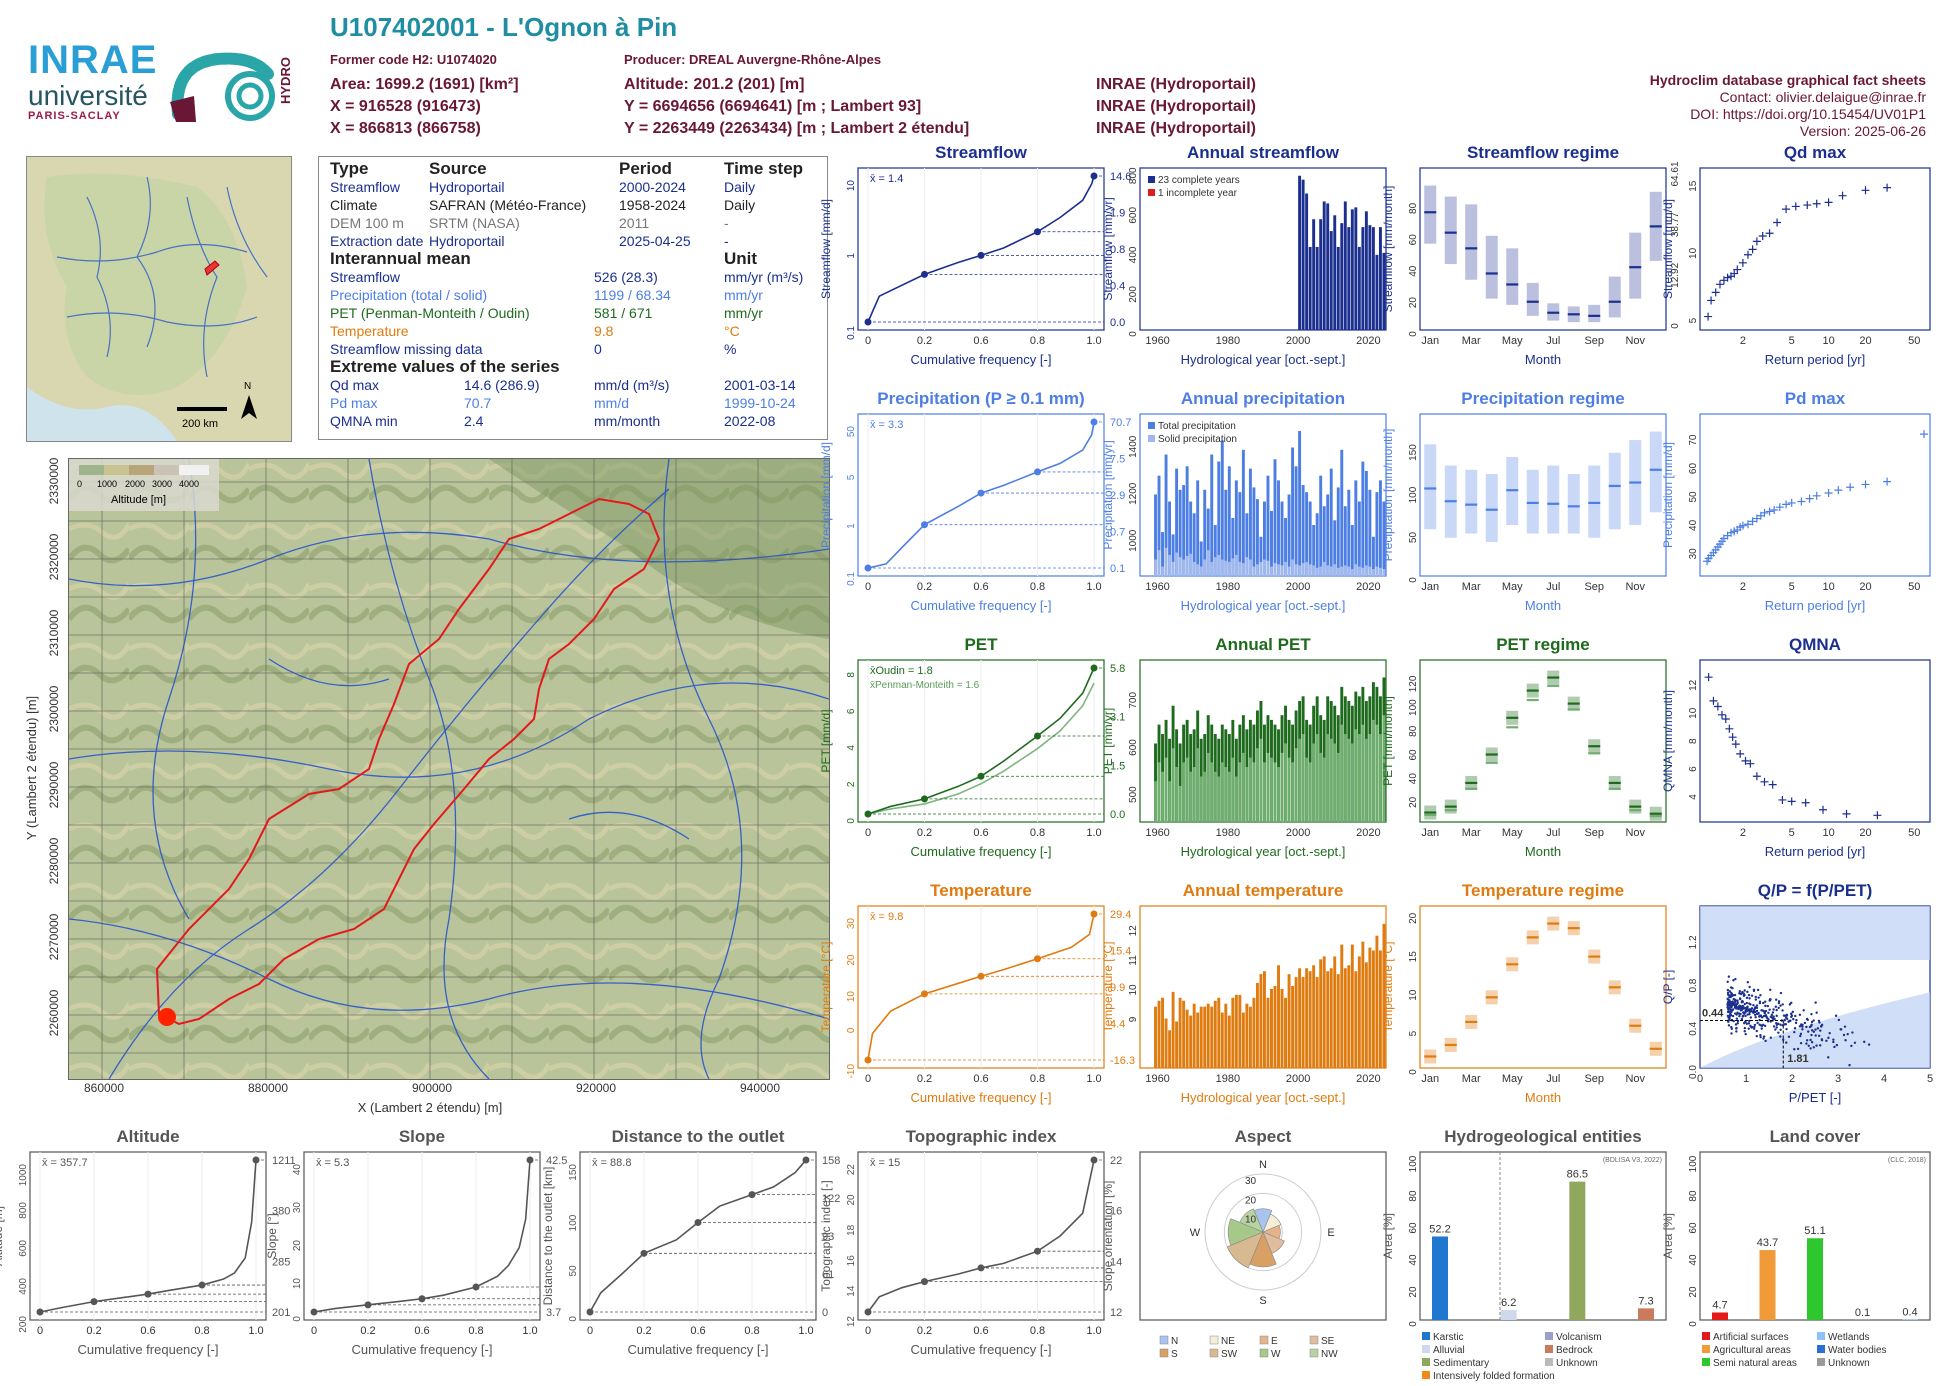 This screenshot has width=1960, height=1386. I want to click on cdf-line, so click(981, 495).